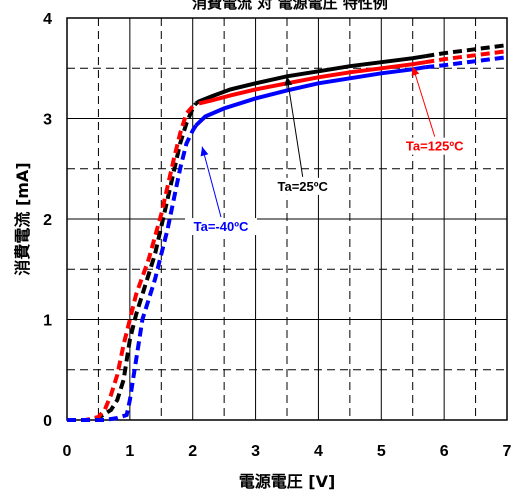 This screenshot has height=496, width=516. Describe the element at coordinates (318, 451) in the screenshot. I see `x-tick-label: 4` at that location.